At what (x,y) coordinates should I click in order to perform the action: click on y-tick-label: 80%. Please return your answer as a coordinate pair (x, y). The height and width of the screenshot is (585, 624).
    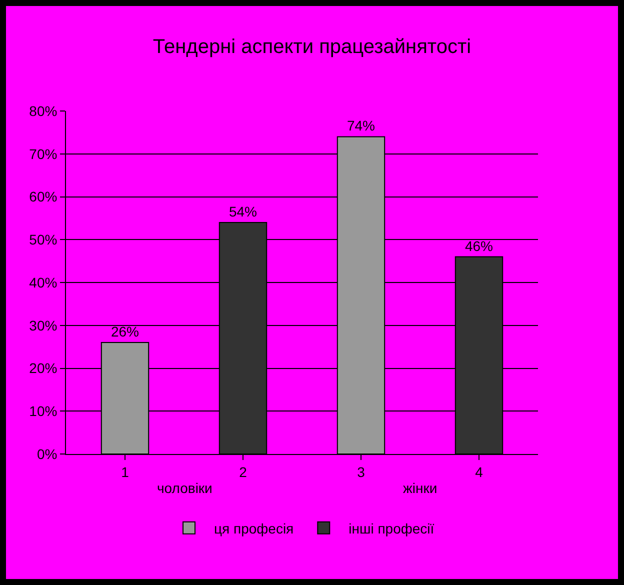
    Looking at the image, I should click on (43, 110).